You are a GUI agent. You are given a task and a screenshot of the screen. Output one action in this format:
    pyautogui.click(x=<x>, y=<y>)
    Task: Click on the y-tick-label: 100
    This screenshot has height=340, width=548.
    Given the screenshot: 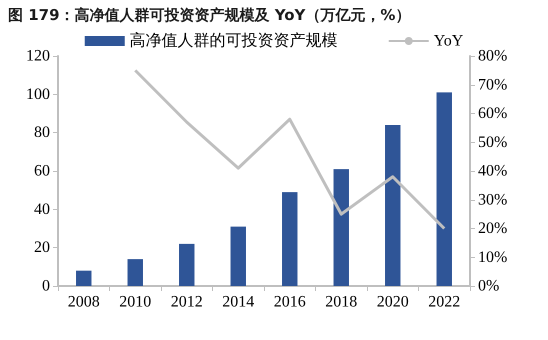 What is the action you would take?
    pyautogui.click(x=38, y=94)
    